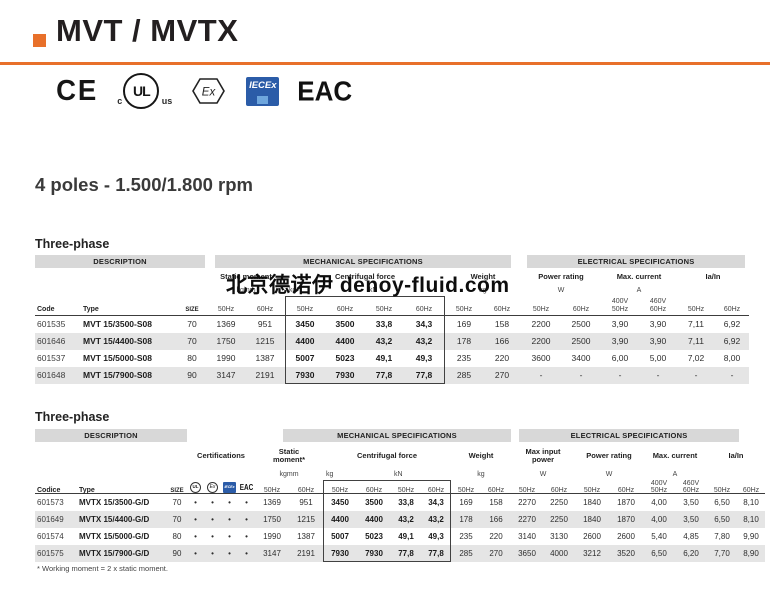  What do you see at coordinates (659, 502) in the screenshot?
I see `cell-mc400: 4,00` at bounding box center [659, 502].